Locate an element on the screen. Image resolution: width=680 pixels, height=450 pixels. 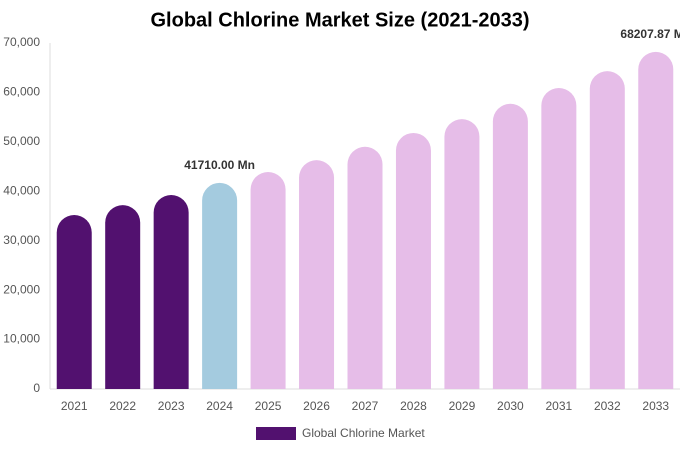
legend-swatch is located at coordinates (276, 433).